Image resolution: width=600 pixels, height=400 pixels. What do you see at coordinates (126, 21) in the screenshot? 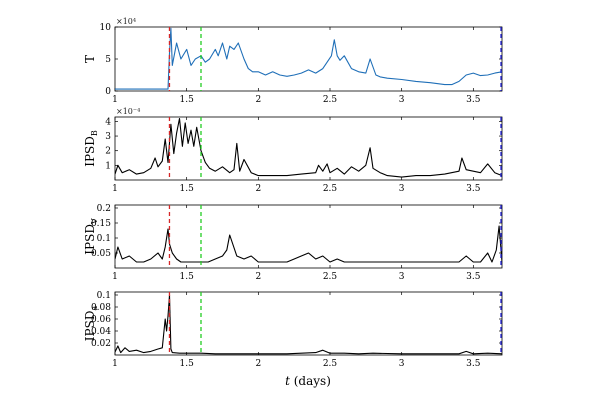
I see `y-exponent-label: ×10⁴` at bounding box center [126, 21].